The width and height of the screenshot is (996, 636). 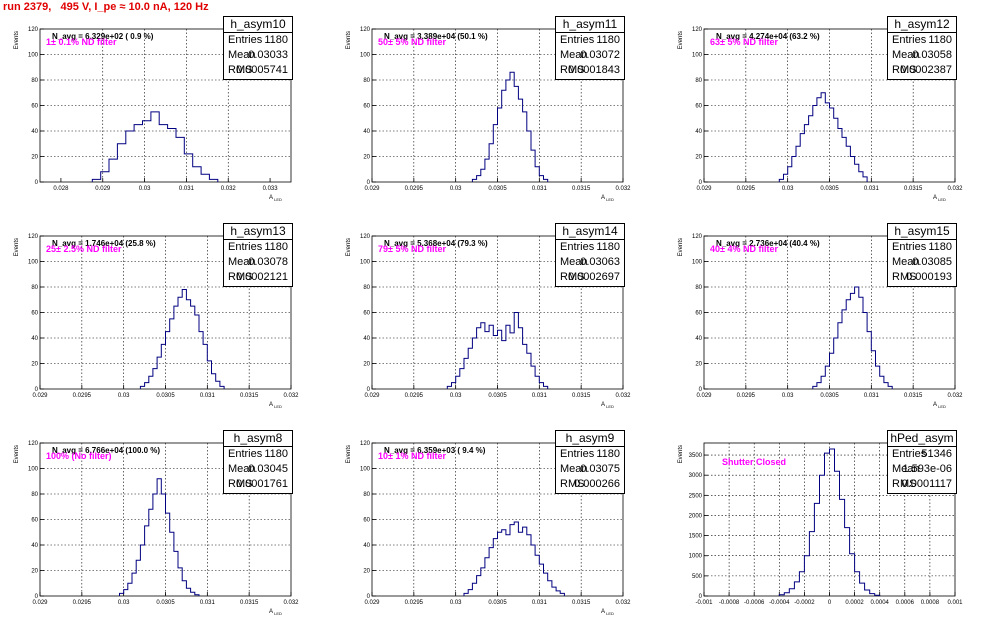 What do you see at coordinates (61, 189) in the screenshot?
I see `x-tick-label: 0.028` at bounding box center [61, 189].